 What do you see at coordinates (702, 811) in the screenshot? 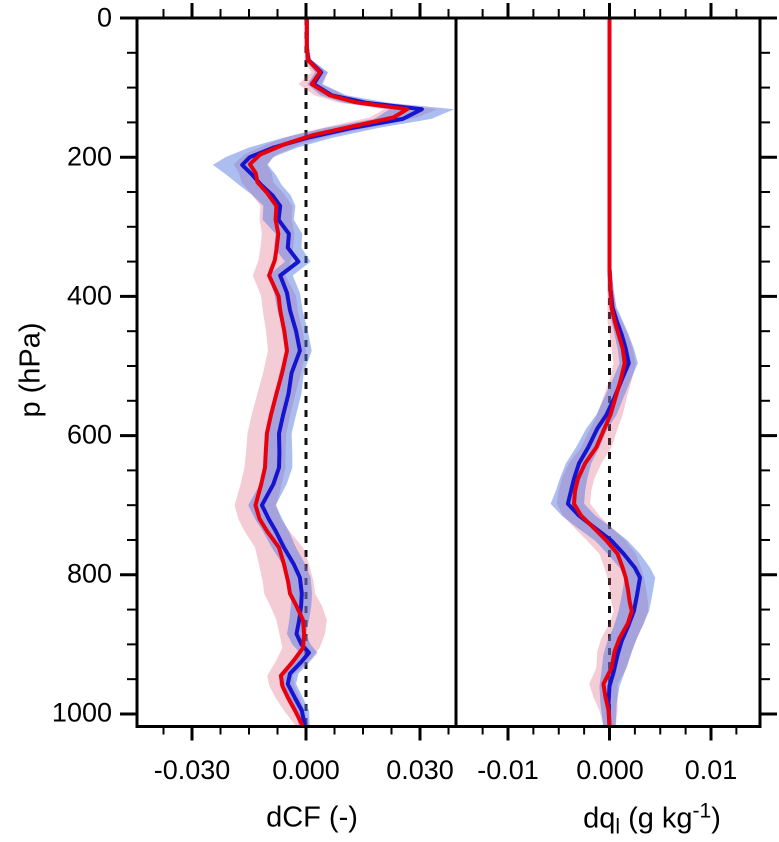
I see `dql-axis-title-superscript: -1` at bounding box center [702, 811].